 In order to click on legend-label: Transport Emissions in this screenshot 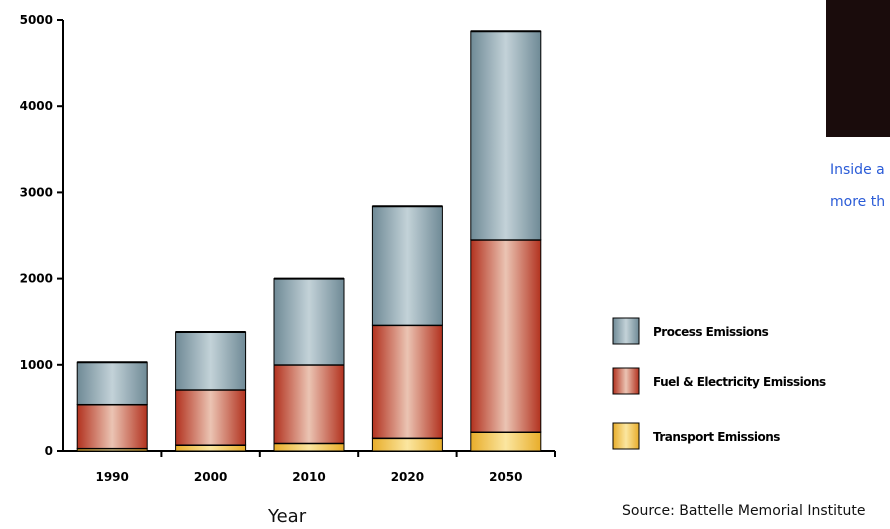, I will do `click(716, 437)`.